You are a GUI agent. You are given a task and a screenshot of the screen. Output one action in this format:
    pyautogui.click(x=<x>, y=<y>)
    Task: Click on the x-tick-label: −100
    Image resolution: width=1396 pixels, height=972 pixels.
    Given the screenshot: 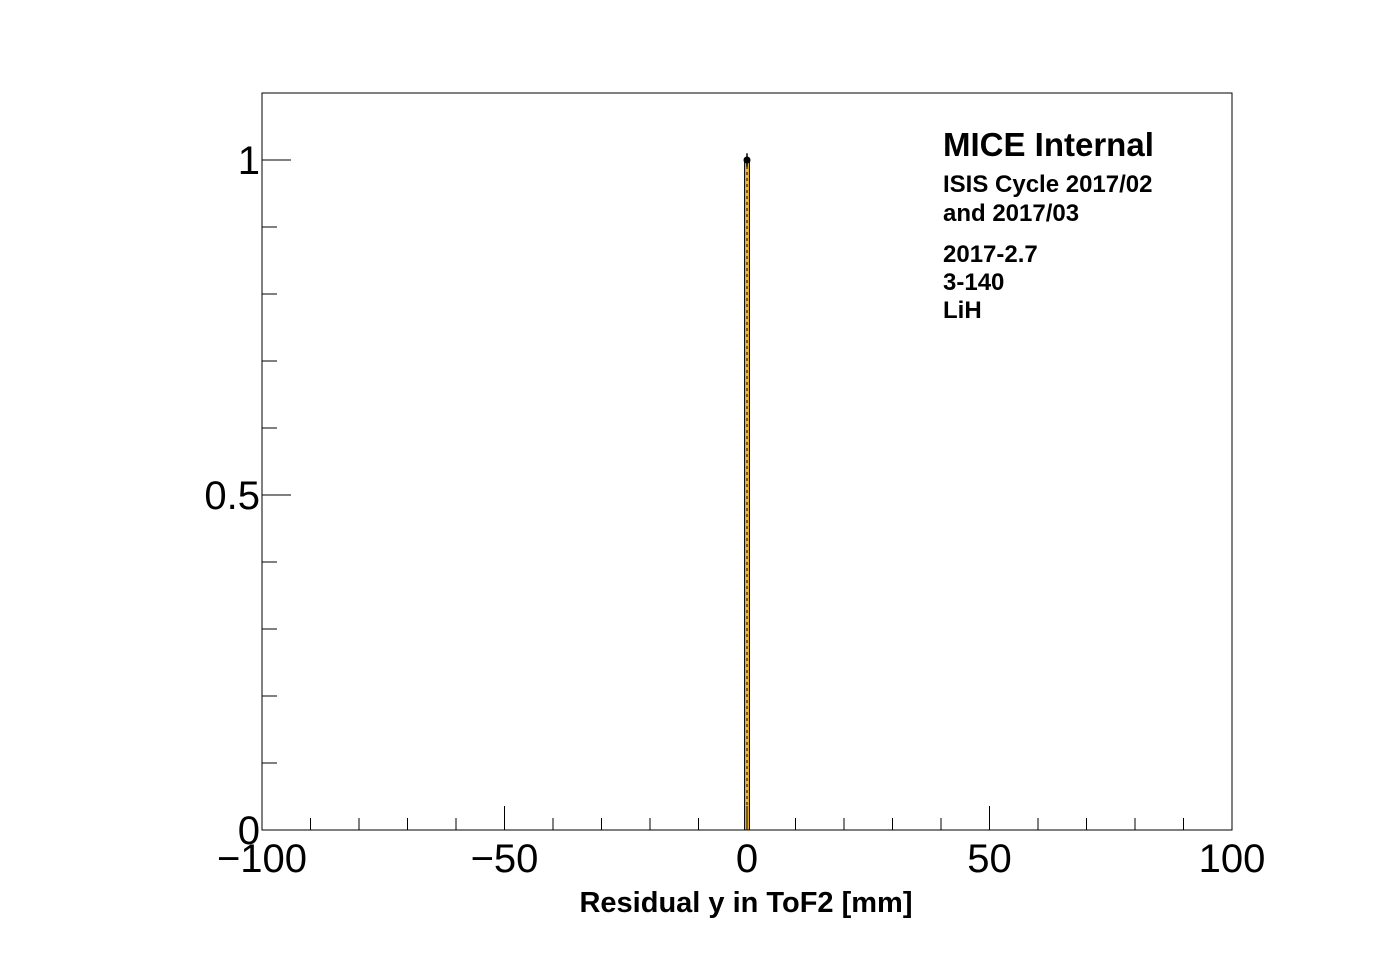 What is the action you would take?
    pyautogui.click(x=262, y=859)
    